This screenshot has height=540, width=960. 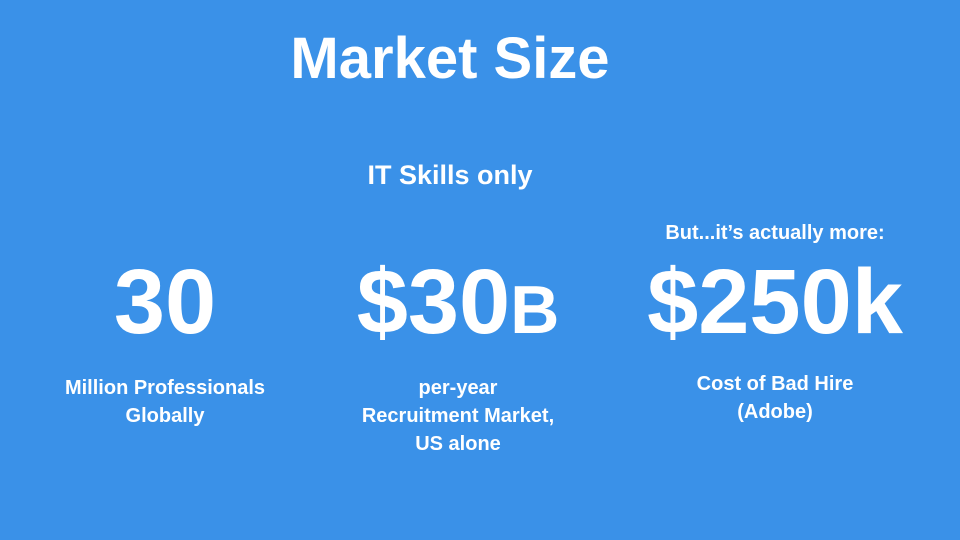 I want to click on caption-line: US alone, so click(x=458, y=444).